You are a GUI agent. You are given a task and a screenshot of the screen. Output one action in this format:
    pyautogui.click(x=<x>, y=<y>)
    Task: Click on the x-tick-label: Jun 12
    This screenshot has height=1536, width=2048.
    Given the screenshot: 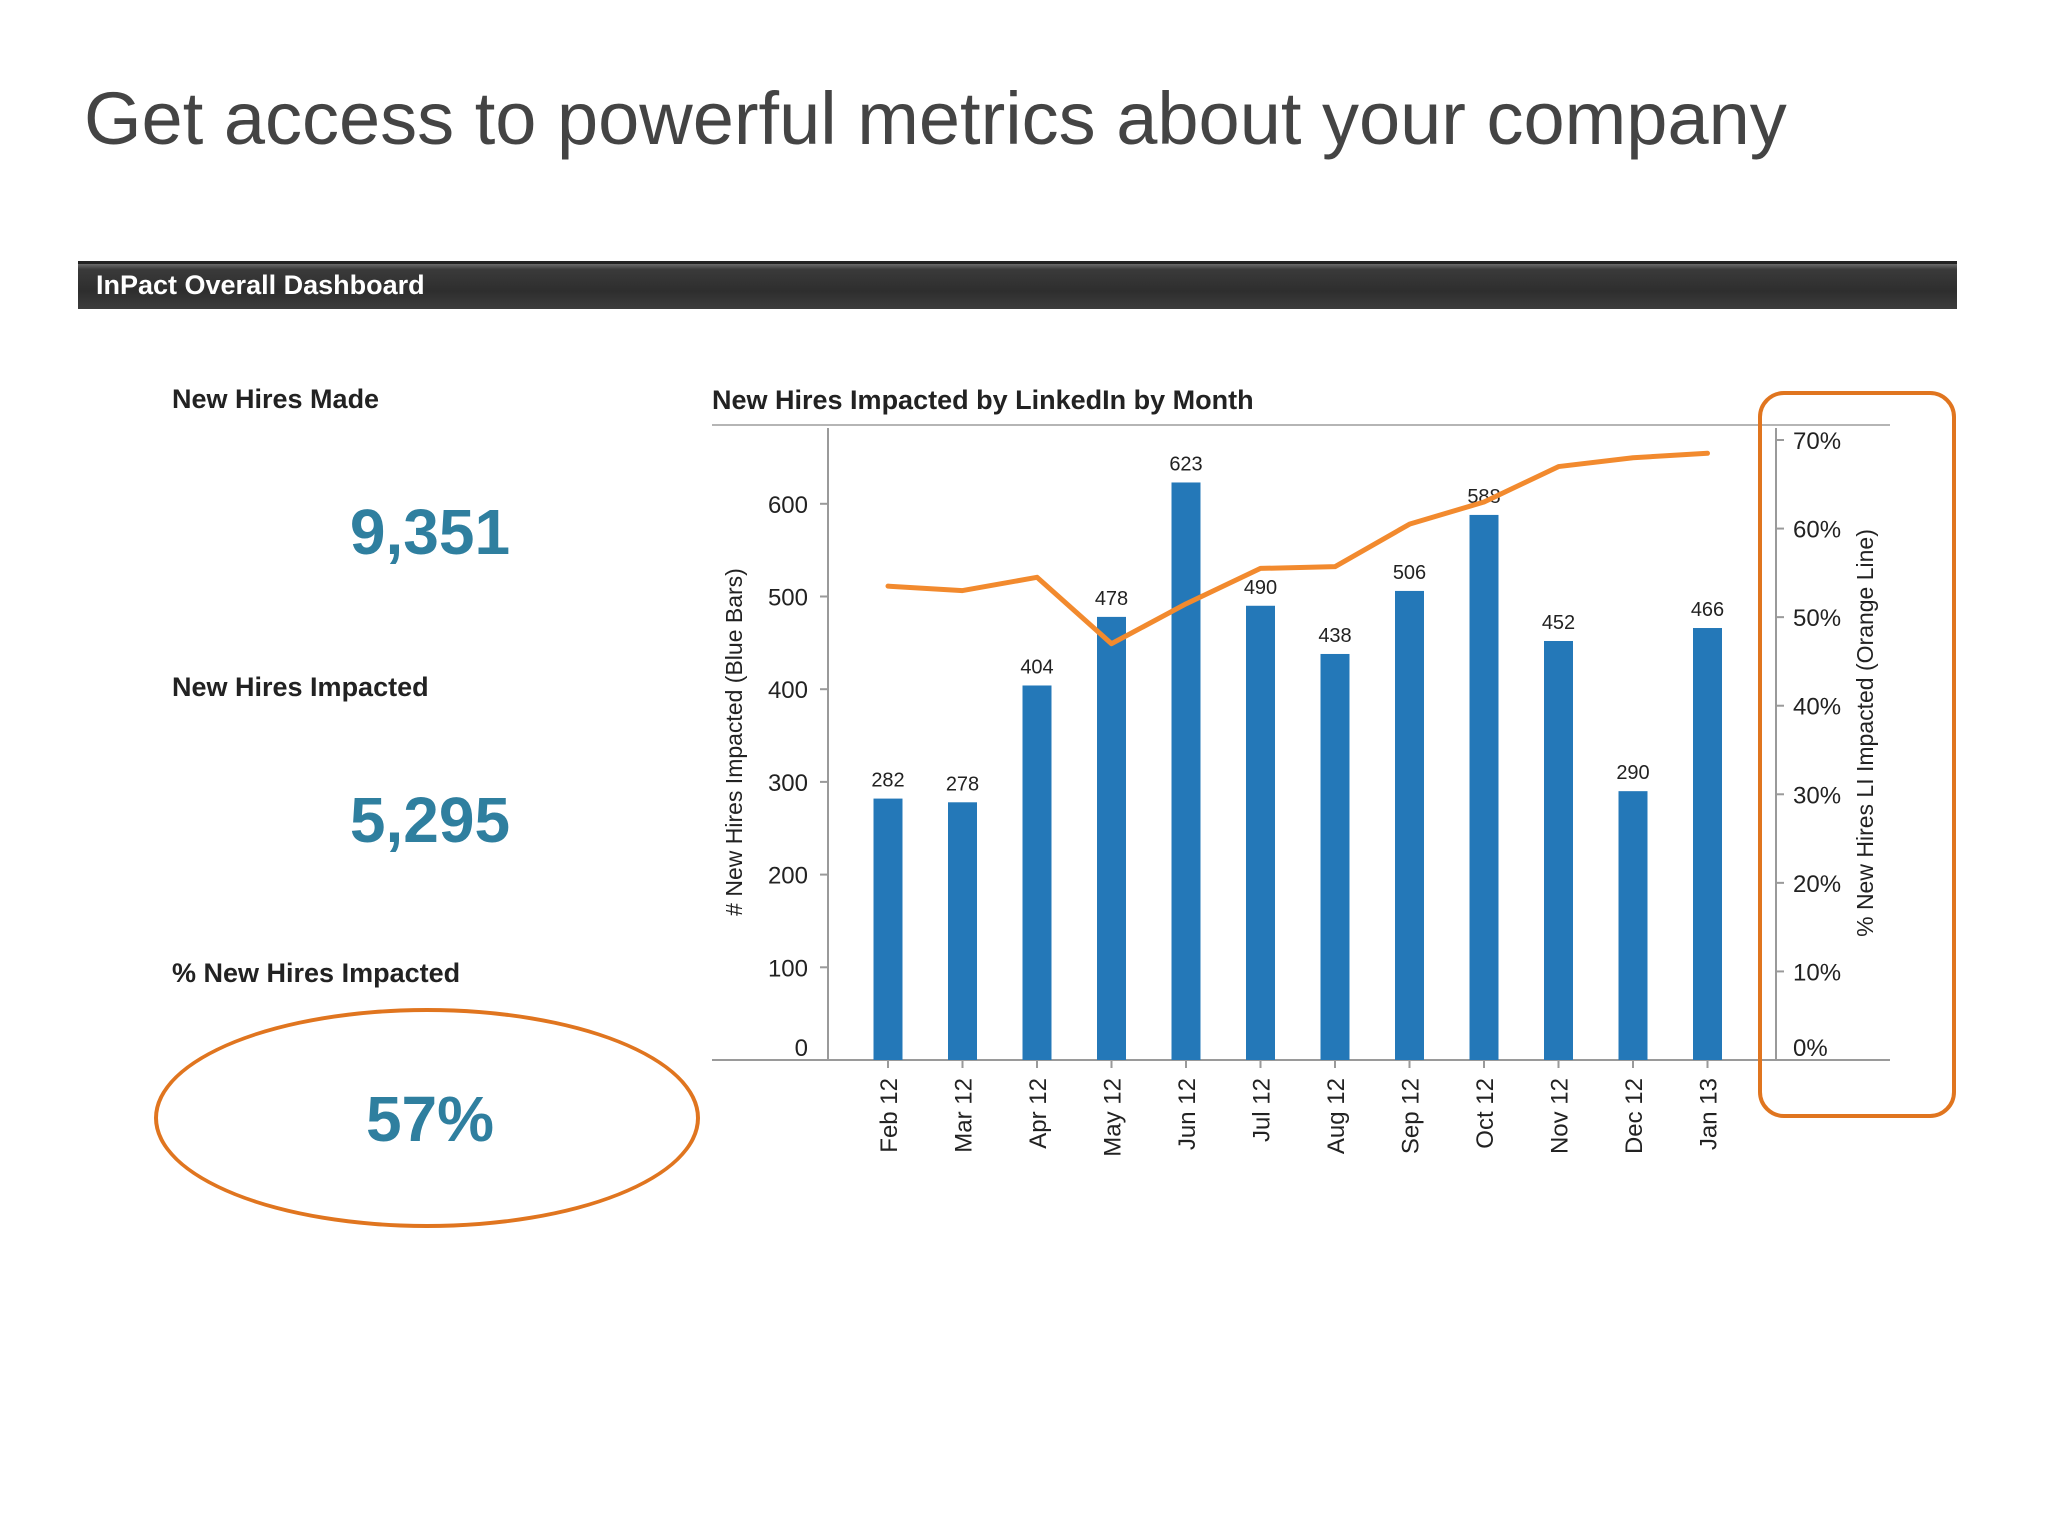 What is the action you would take?
    pyautogui.click(x=1187, y=1114)
    